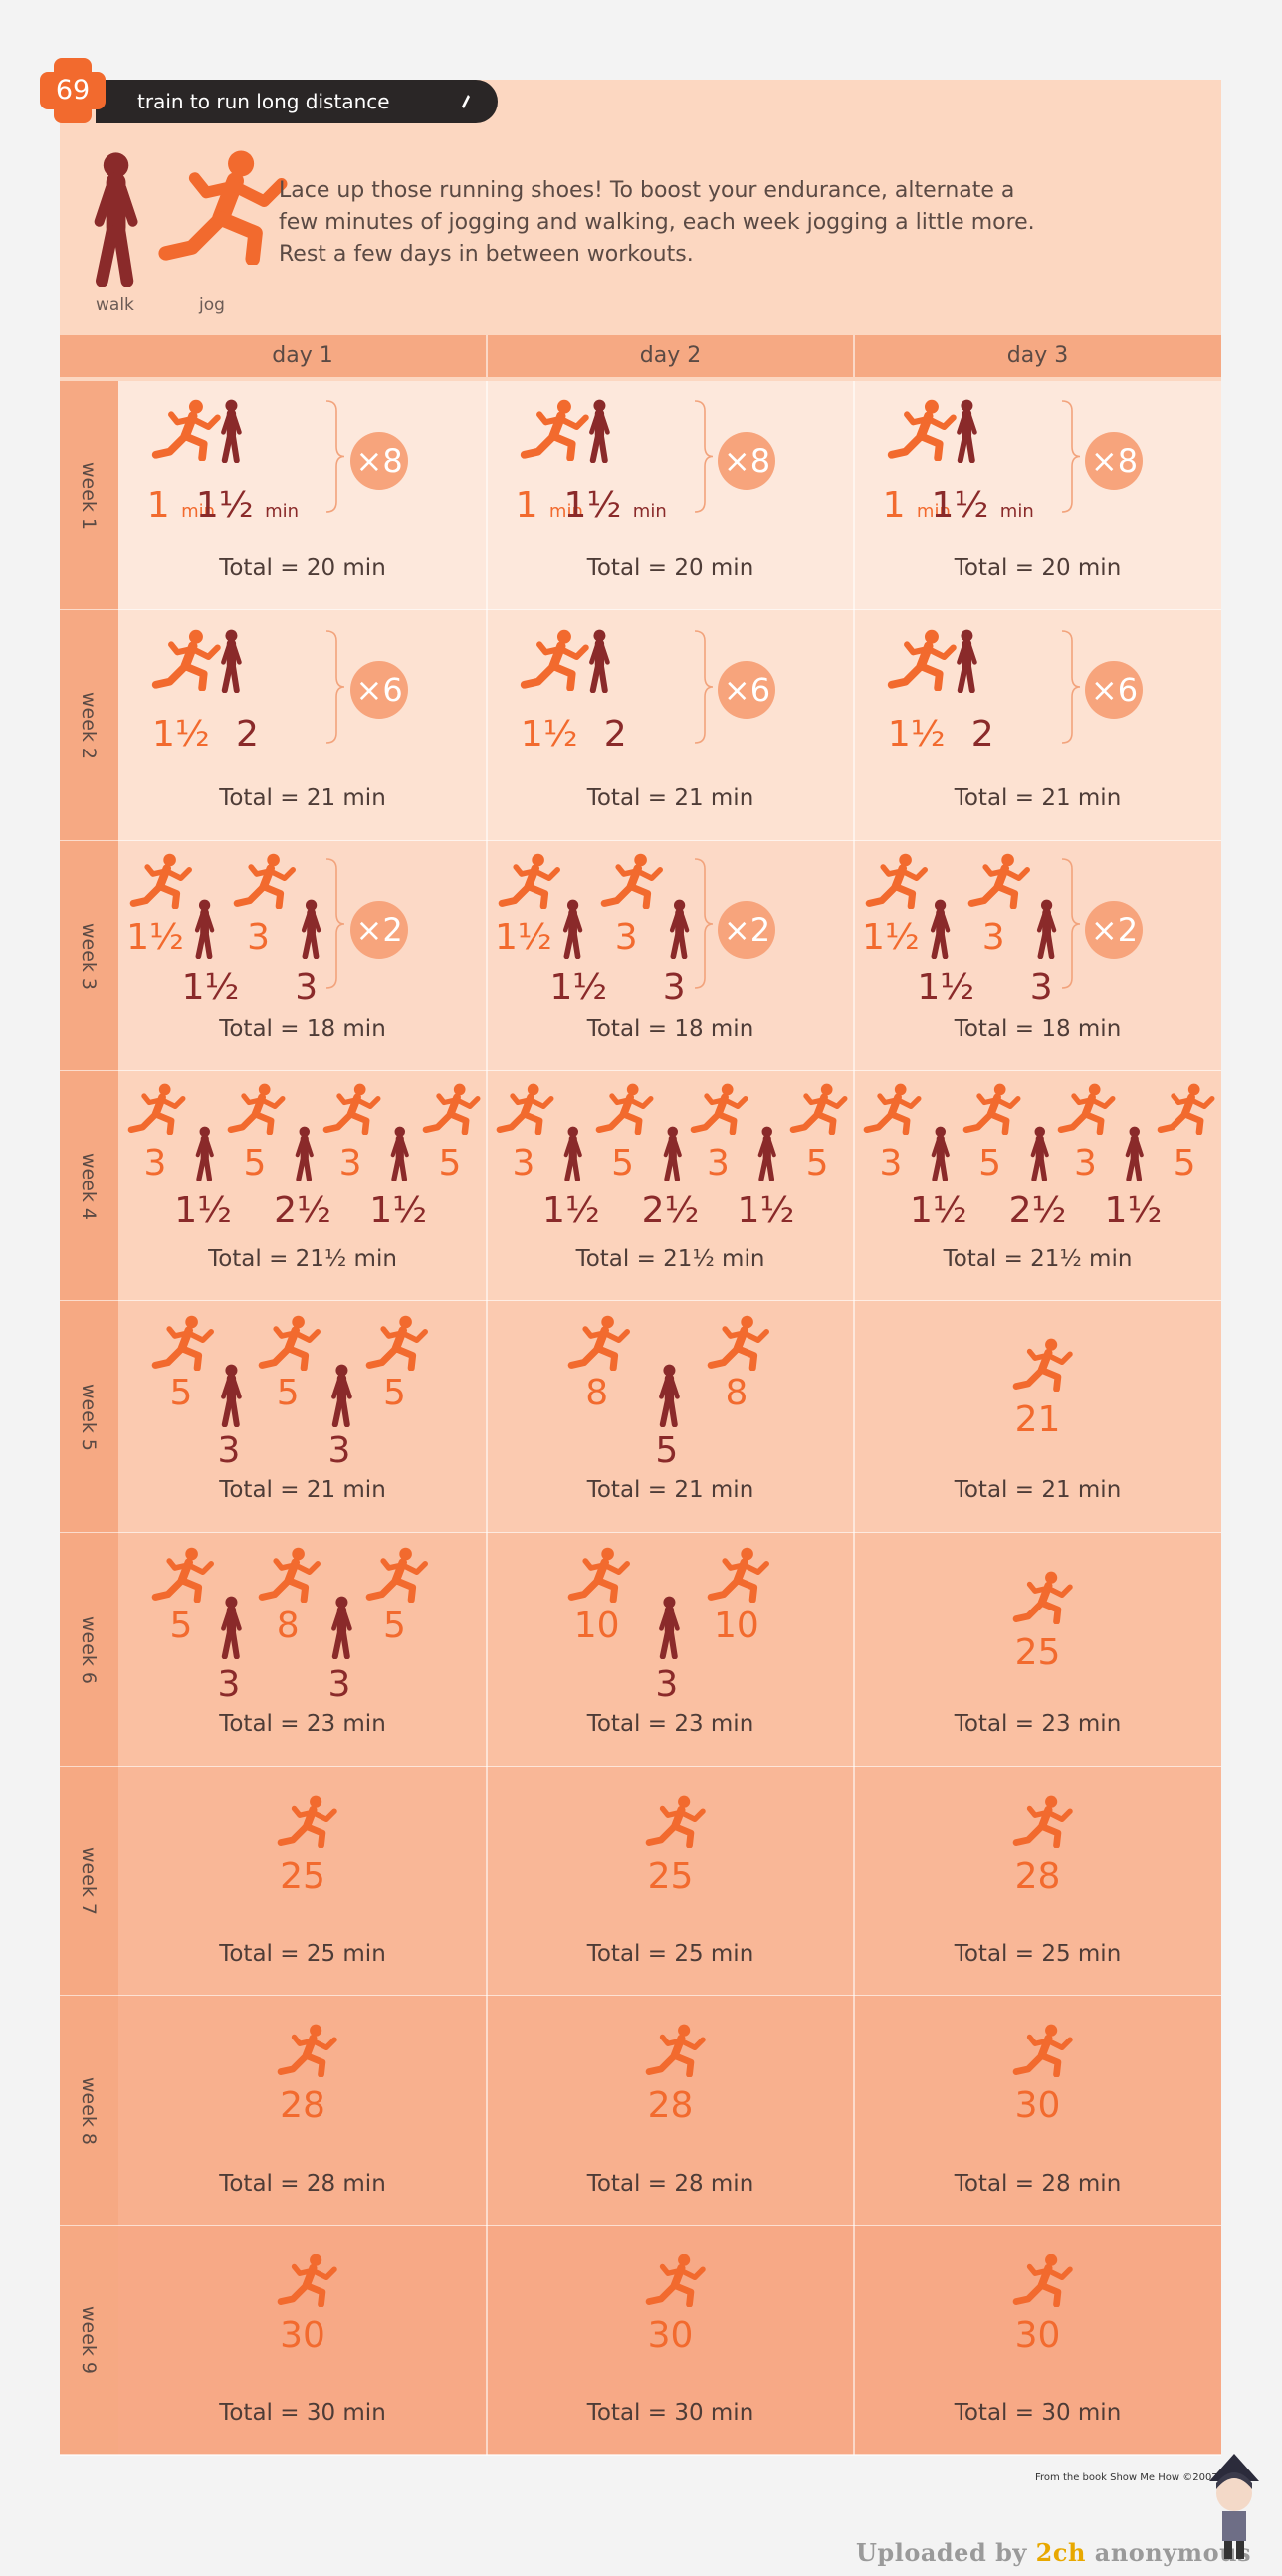 The width and height of the screenshot is (1282, 2576). Describe the element at coordinates (89, 2340) in the screenshot. I see `week-label: week 9` at that location.